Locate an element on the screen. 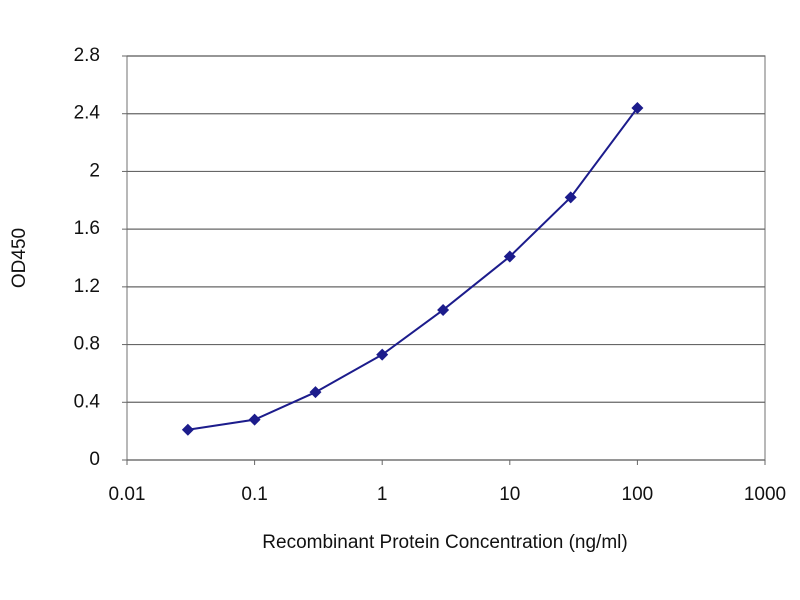 The height and width of the screenshot is (600, 800). y-tick-label: 2 is located at coordinates (94, 170).